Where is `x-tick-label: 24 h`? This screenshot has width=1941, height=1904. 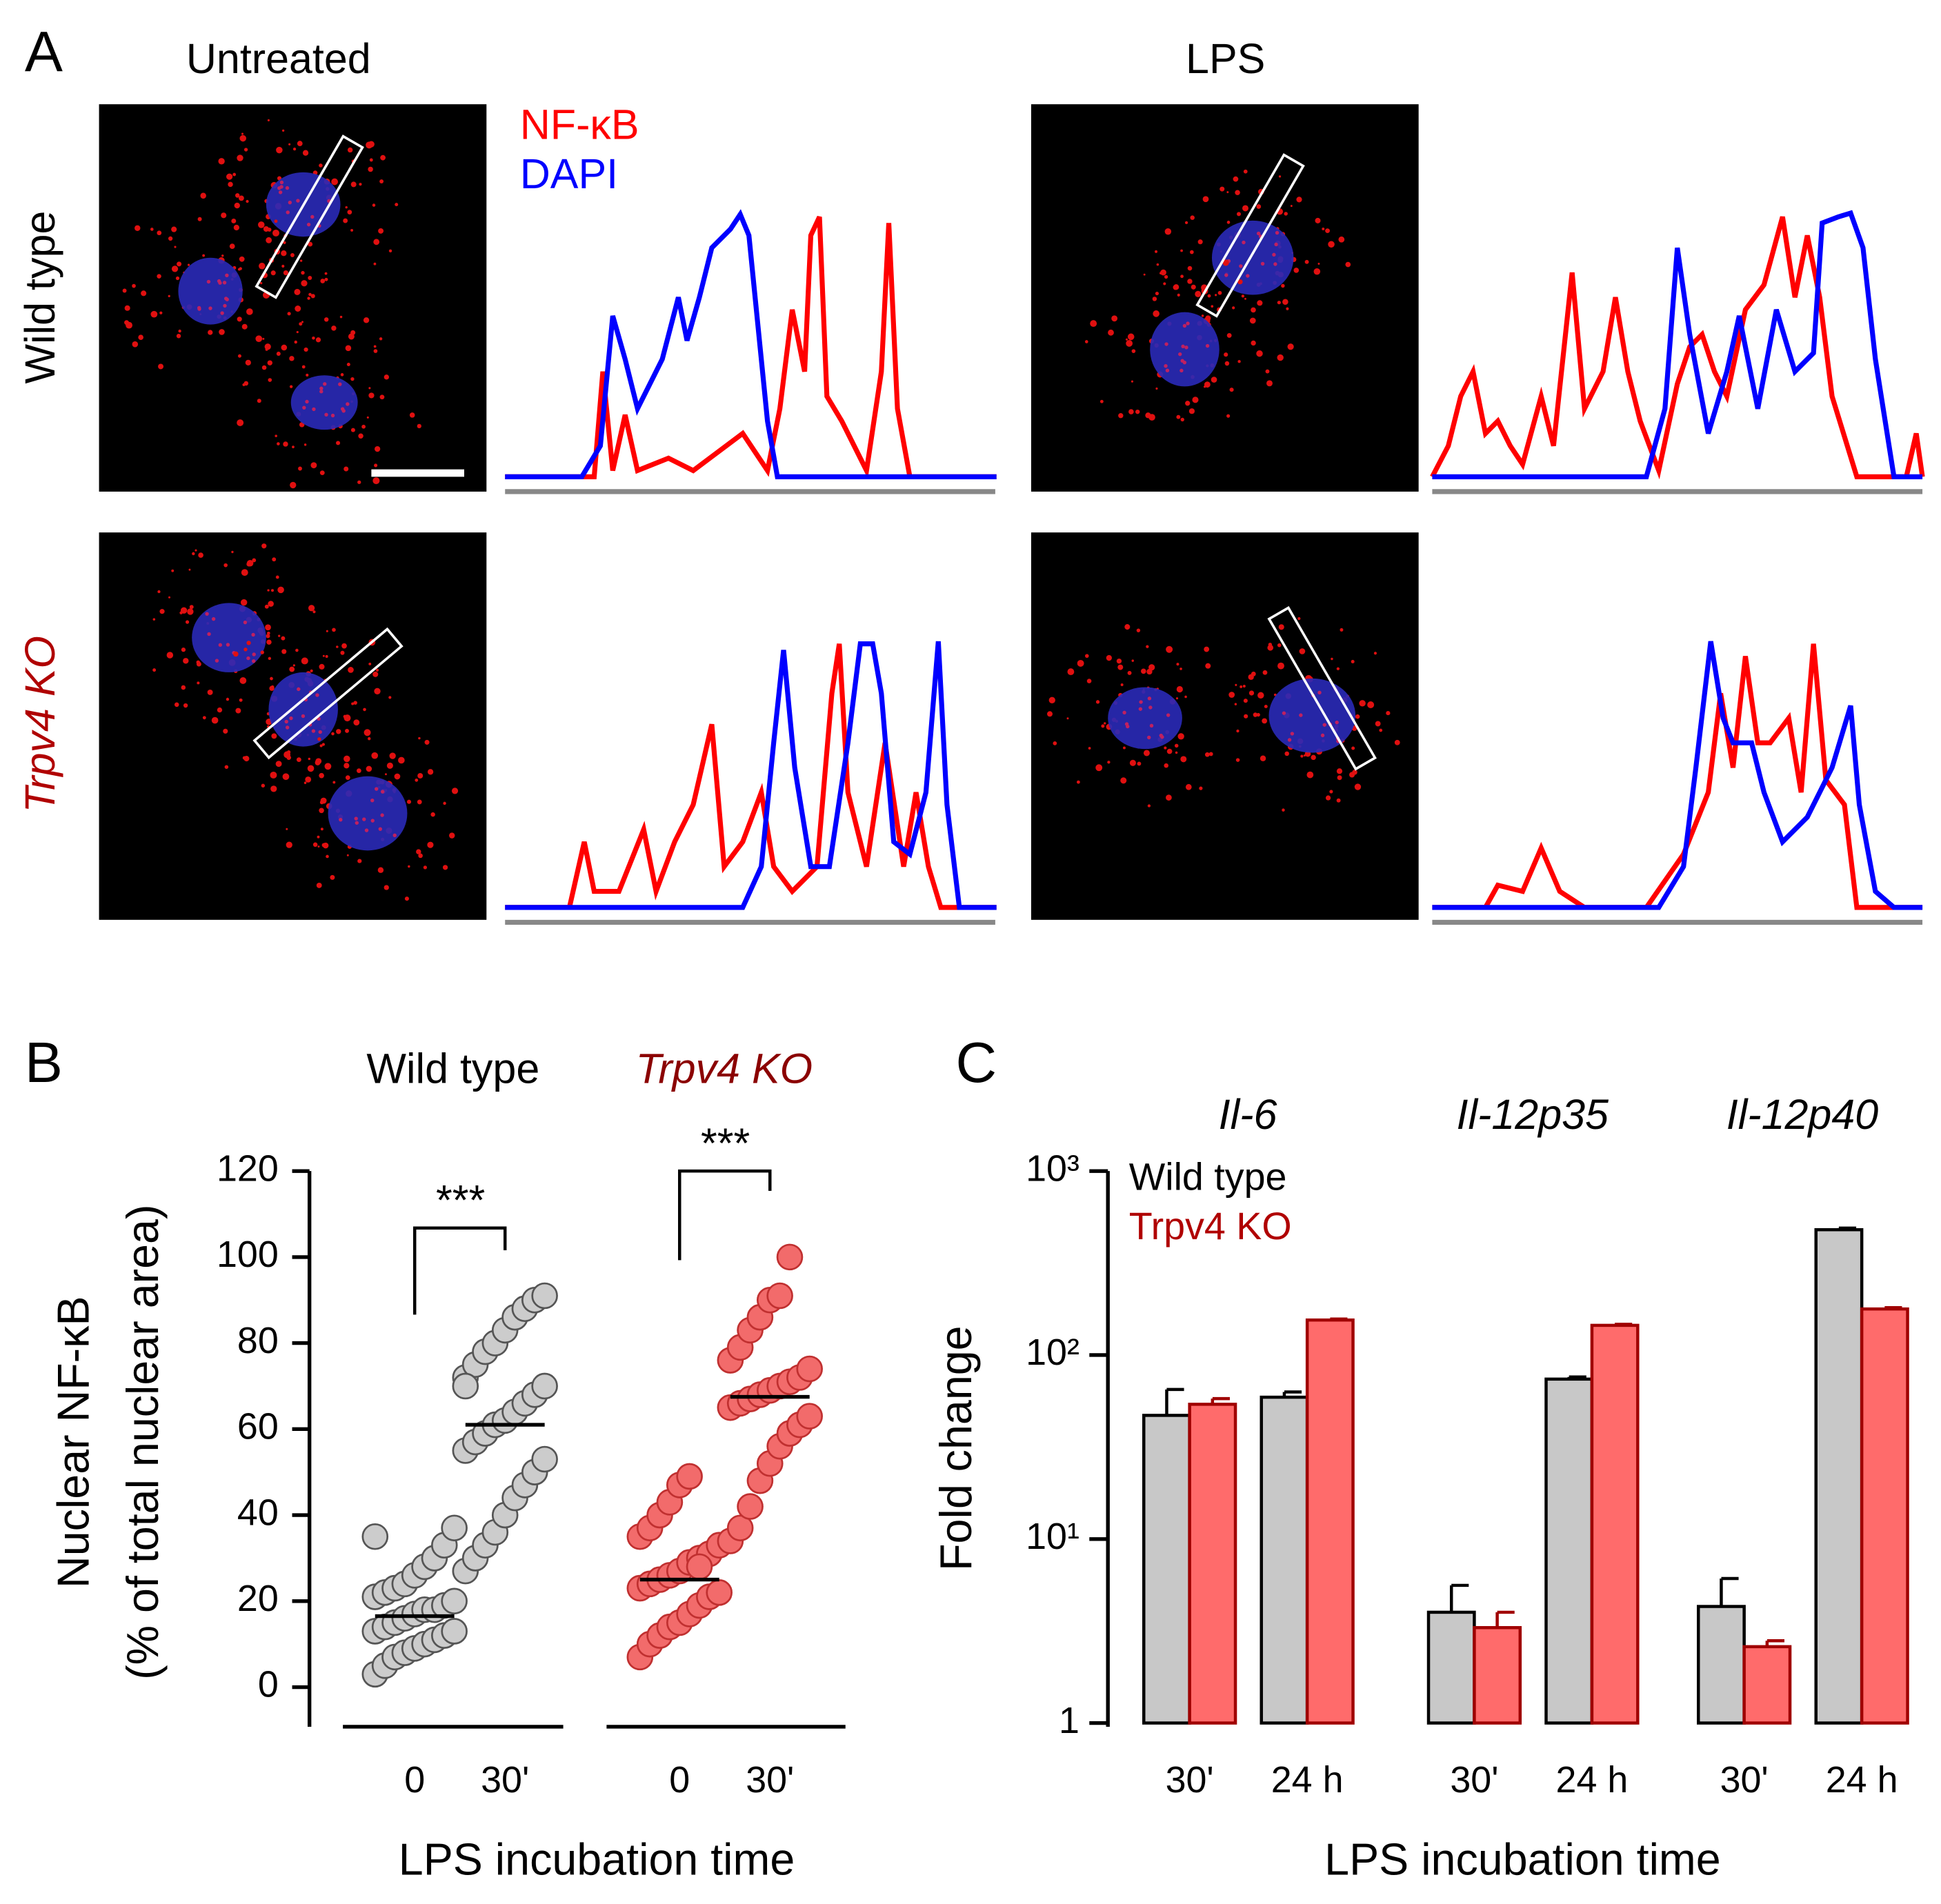 x-tick-label: 24 h is located at coordinates (1862, 1780).